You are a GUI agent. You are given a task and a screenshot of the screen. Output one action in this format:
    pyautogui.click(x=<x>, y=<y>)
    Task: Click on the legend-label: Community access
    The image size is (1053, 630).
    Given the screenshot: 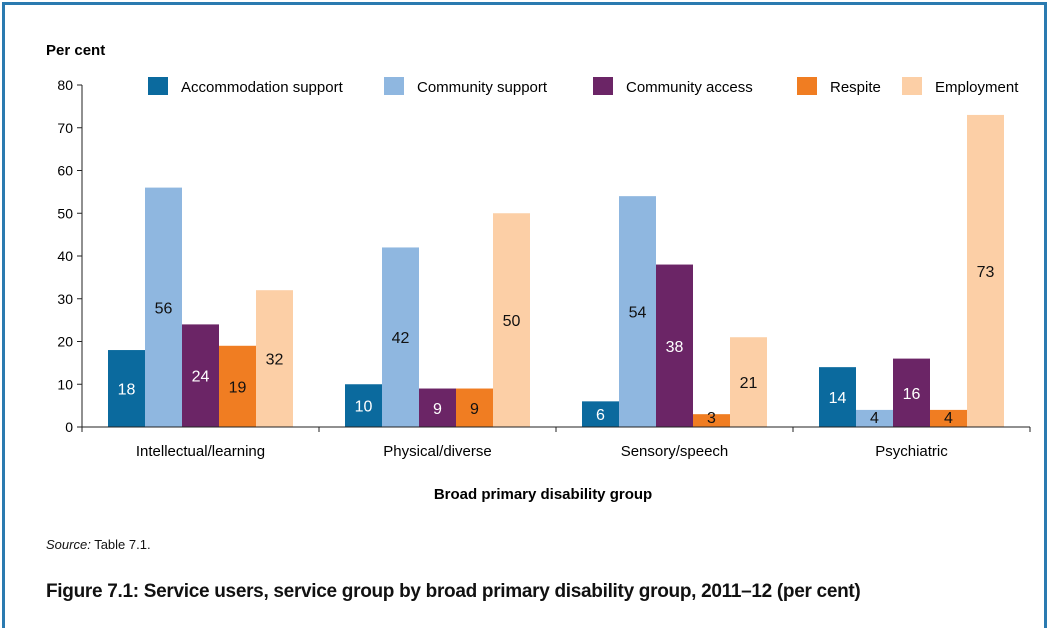 What is the action you would take?
    pyautogui.click(x=689, y=87)
    